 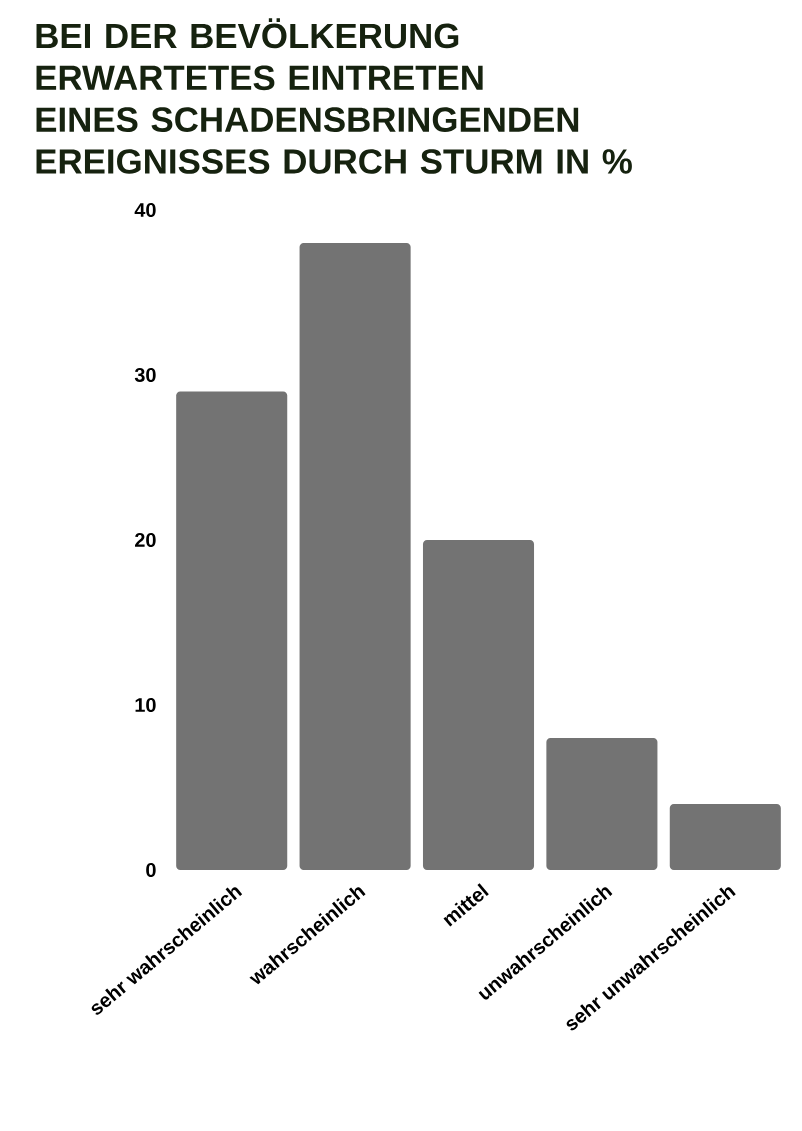 What do you see at coordinates (145, 210) in the screenshot?
I see `y-tick-label: 40` at bounding box center [145, 210].